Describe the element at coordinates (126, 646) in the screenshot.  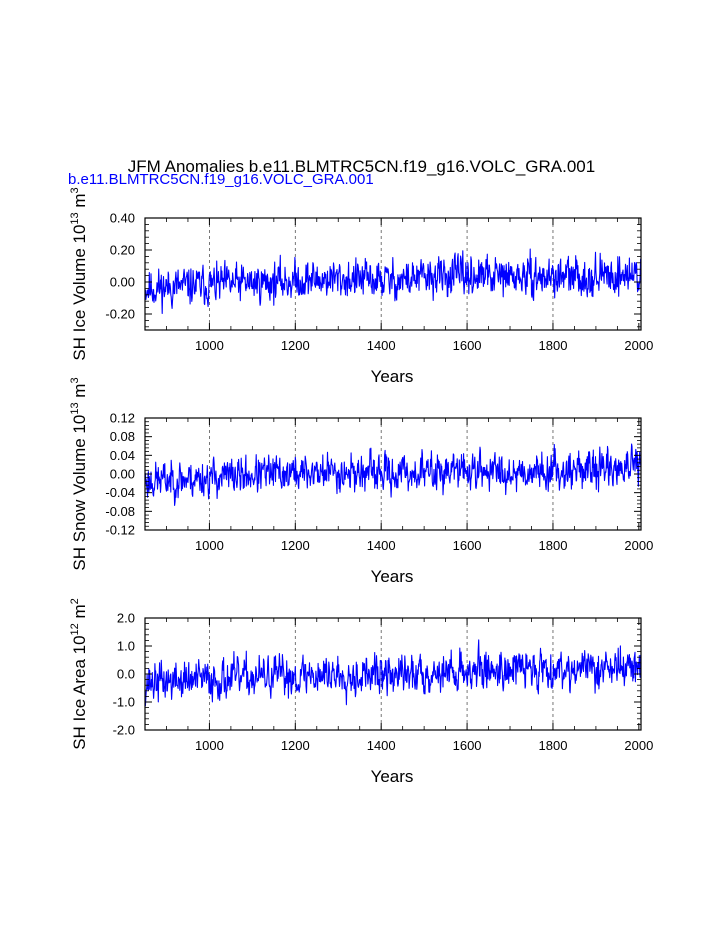
I see `y-tick-label: 1.0` at that location.